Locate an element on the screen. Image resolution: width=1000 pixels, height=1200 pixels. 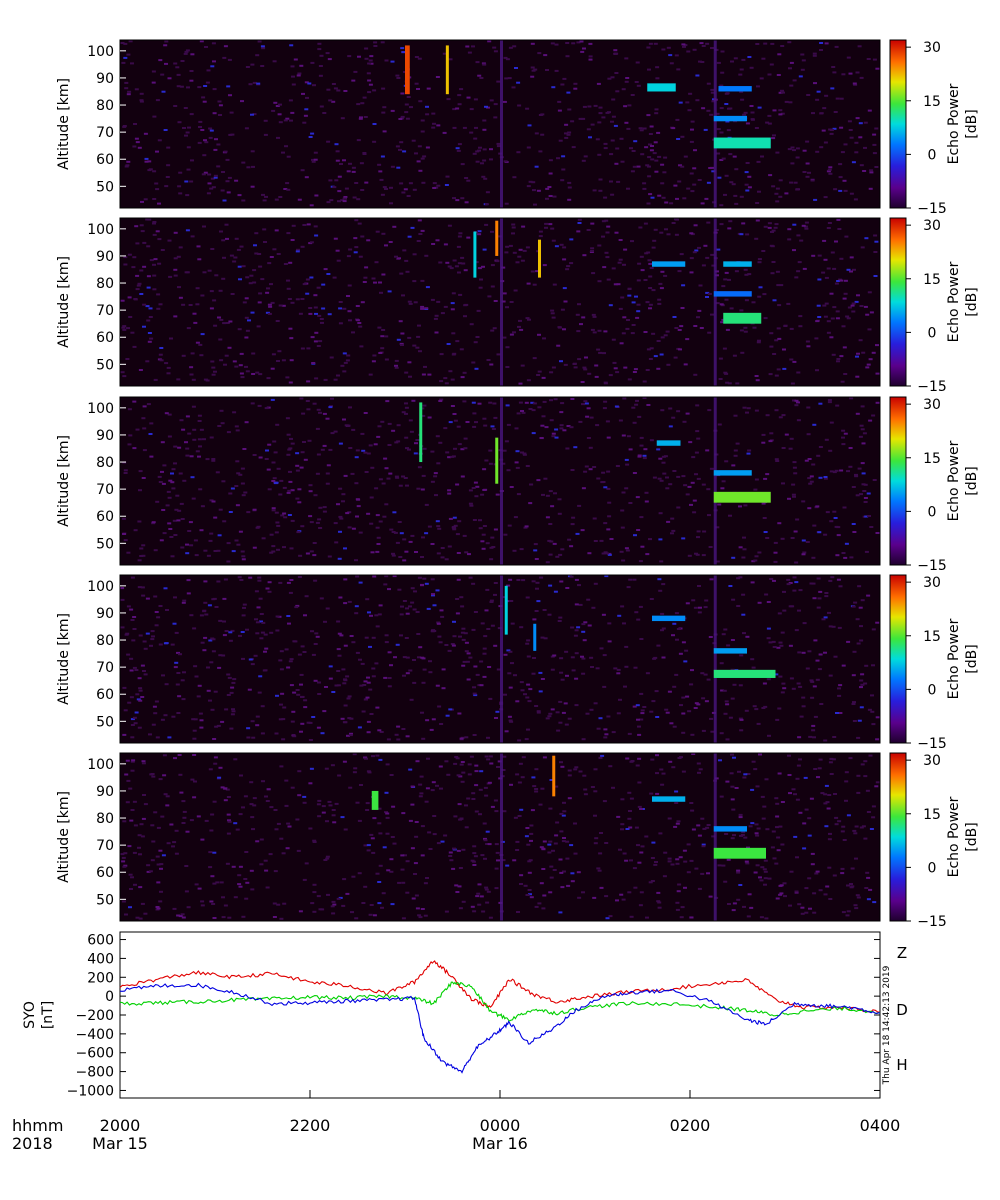
y-tick-label: 60 is located at coordinates (105, 873).